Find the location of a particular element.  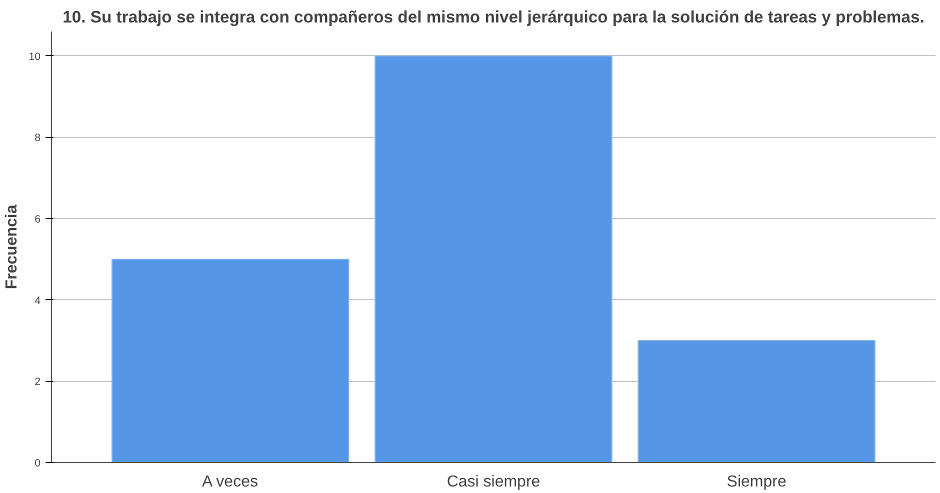

x-tick-label: Casi siempre is located at coordinates (493, 482).